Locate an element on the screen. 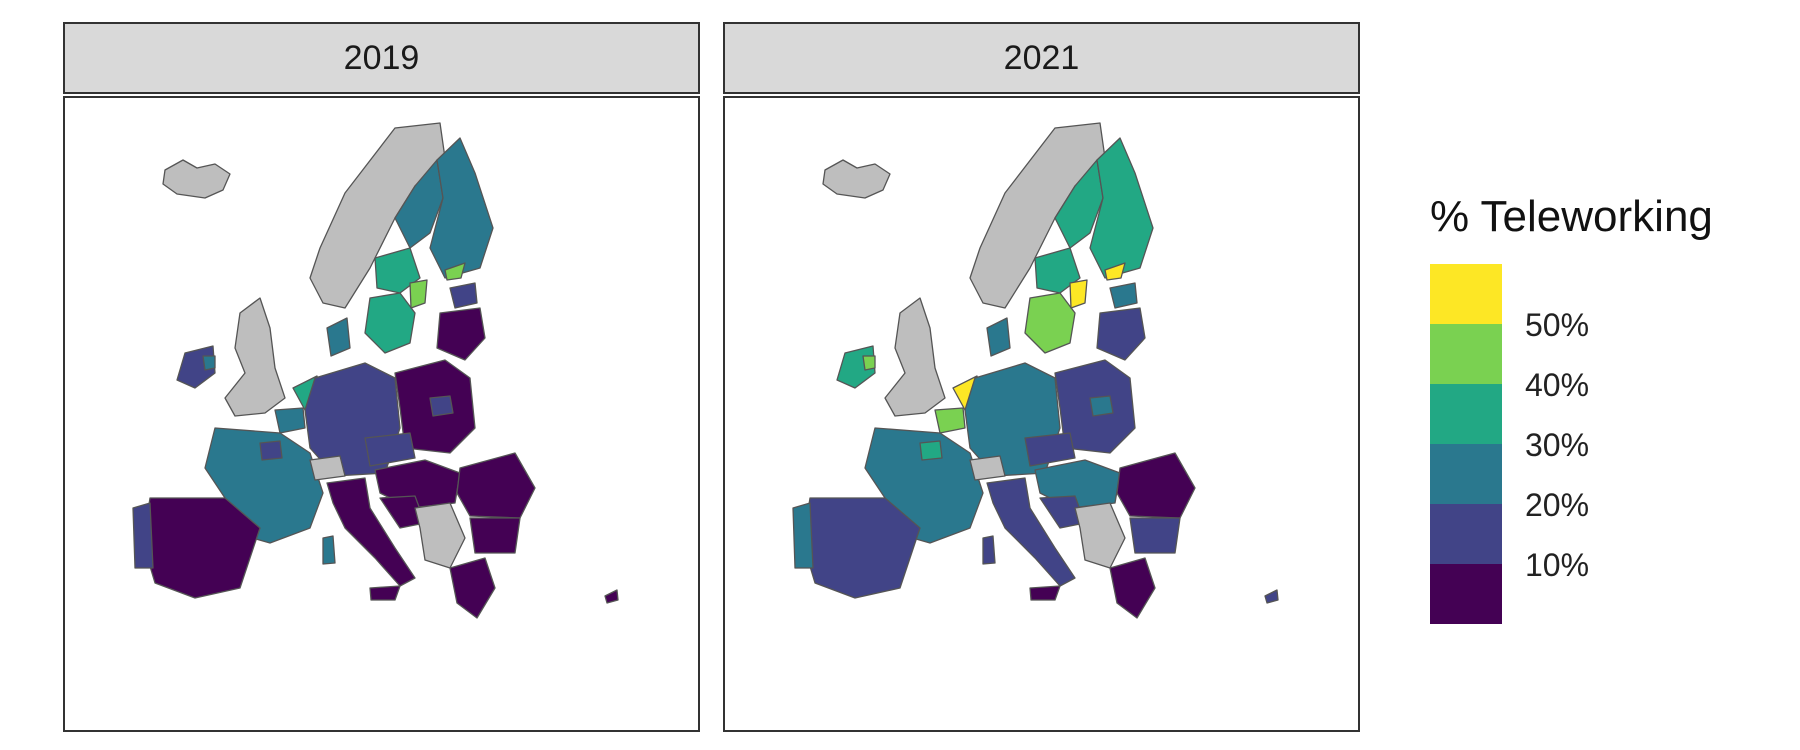 Image resolution: width=1800 pixels, height=750 pixels. panel-strip-2021: 2021 is located at coordinates (1041, 58).